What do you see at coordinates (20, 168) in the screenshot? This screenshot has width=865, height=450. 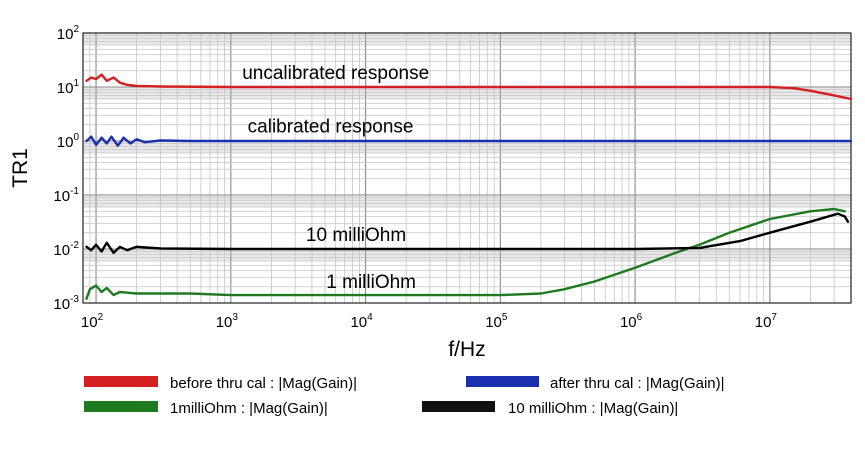 I see `y-axis-label: TR1` at bounding box center [20, 168].